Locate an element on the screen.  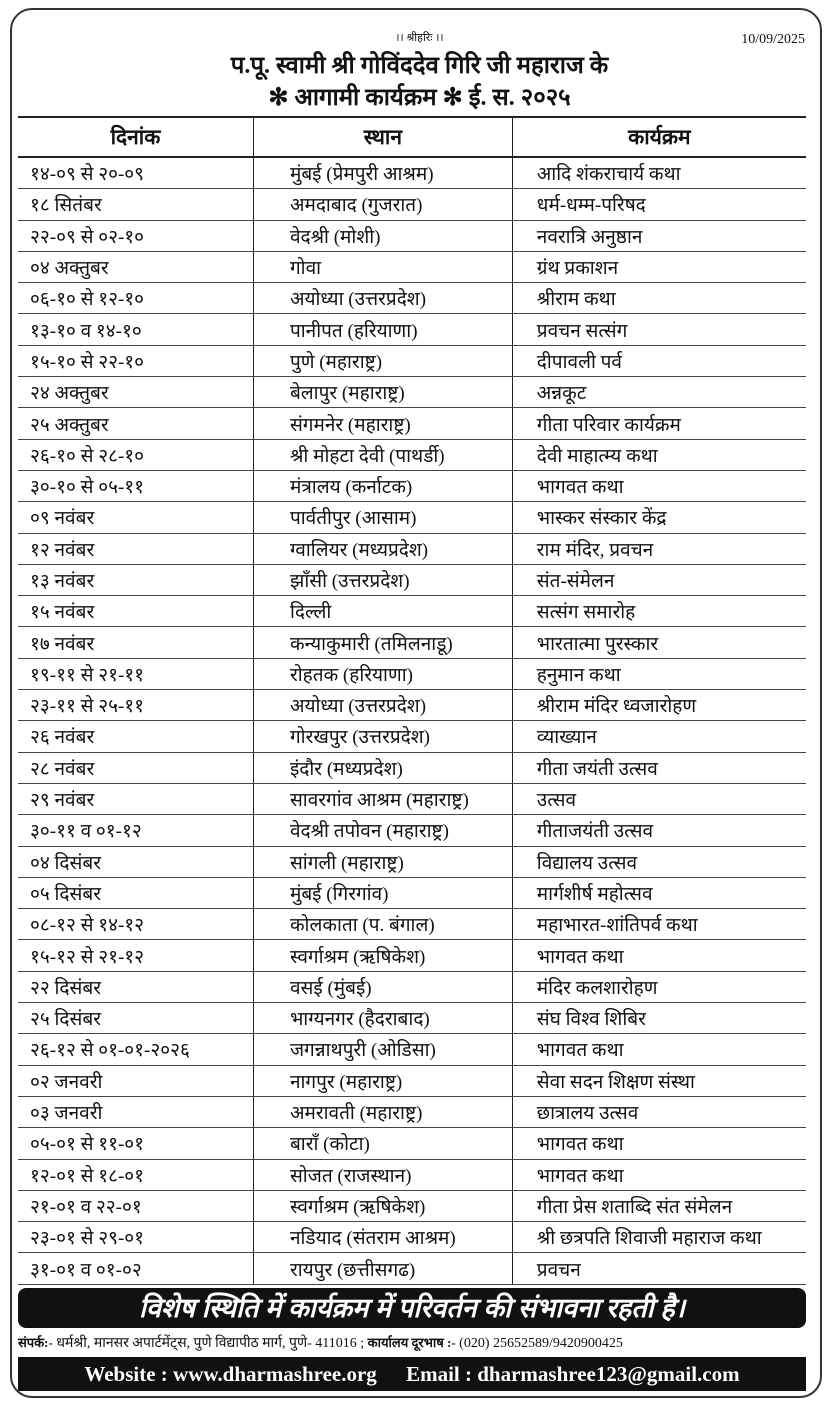
cell-date: ०४ अक्तुबर is located at coordinates (136, 267).